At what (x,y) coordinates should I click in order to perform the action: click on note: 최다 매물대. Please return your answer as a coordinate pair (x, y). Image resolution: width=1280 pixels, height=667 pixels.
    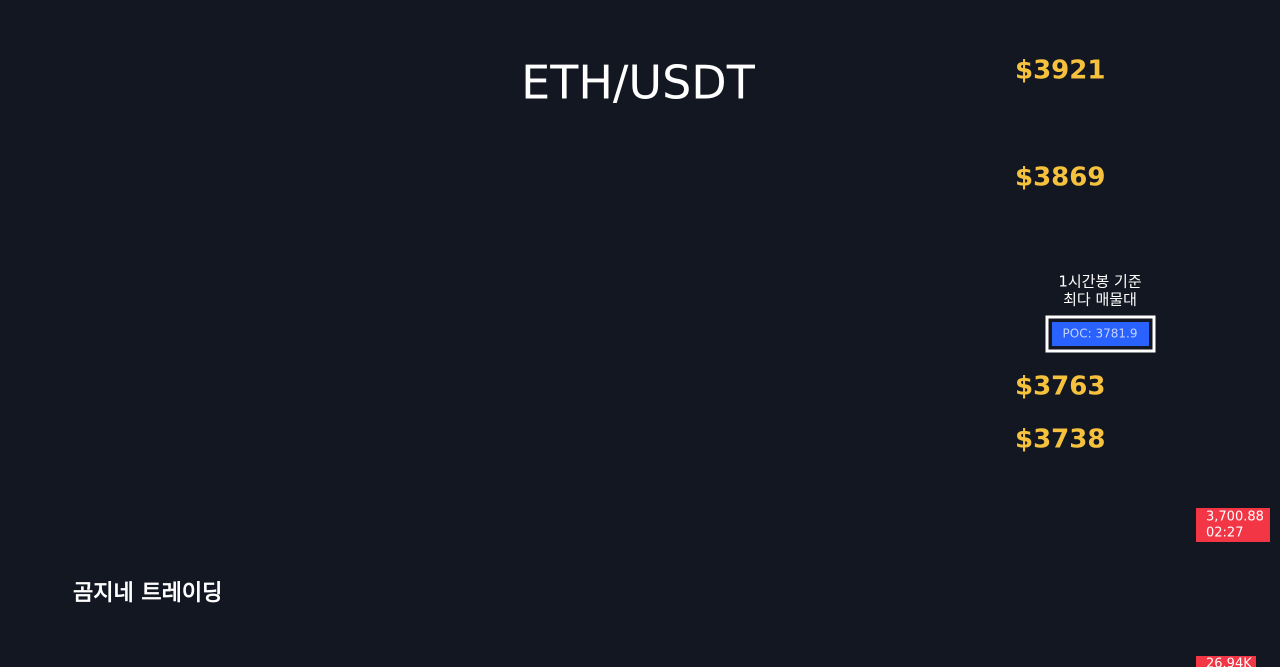
    Looking at the image, I should click on (1100, 300).